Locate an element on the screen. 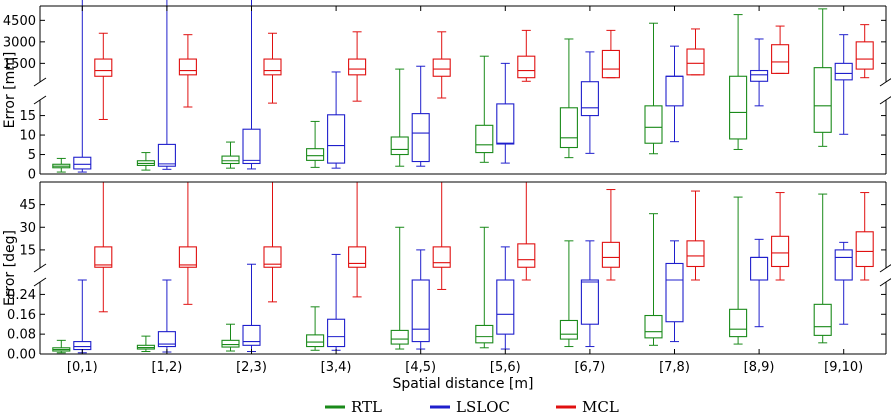 The height and width of the screenshot is (419, 891). legend-label: MCL is located at coordinates (600, 407).